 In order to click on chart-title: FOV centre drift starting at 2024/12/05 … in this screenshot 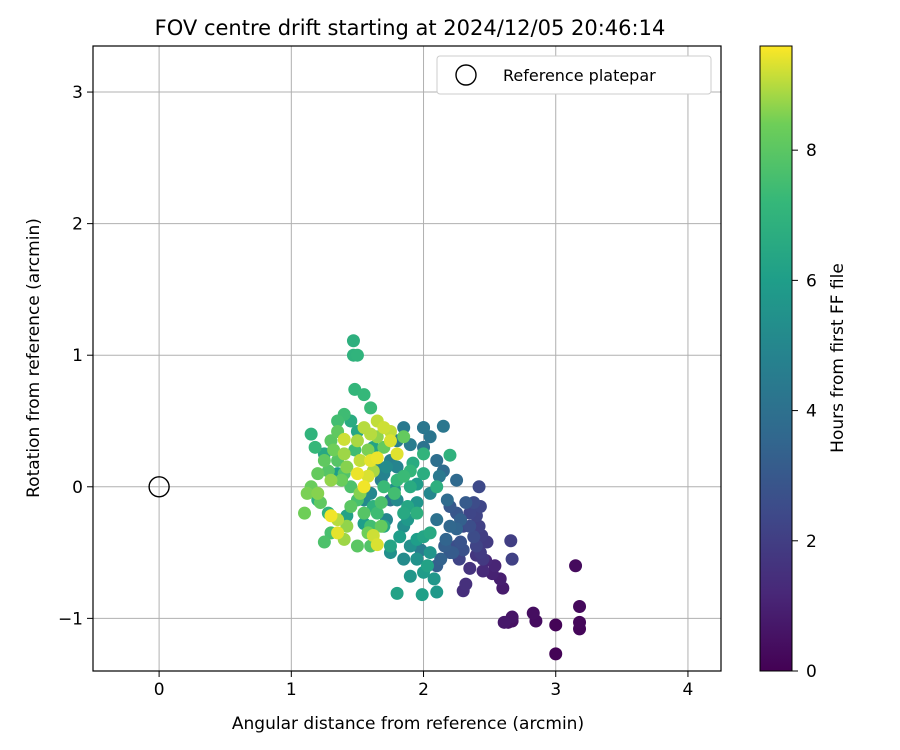, I will do `click(410, 28)`.